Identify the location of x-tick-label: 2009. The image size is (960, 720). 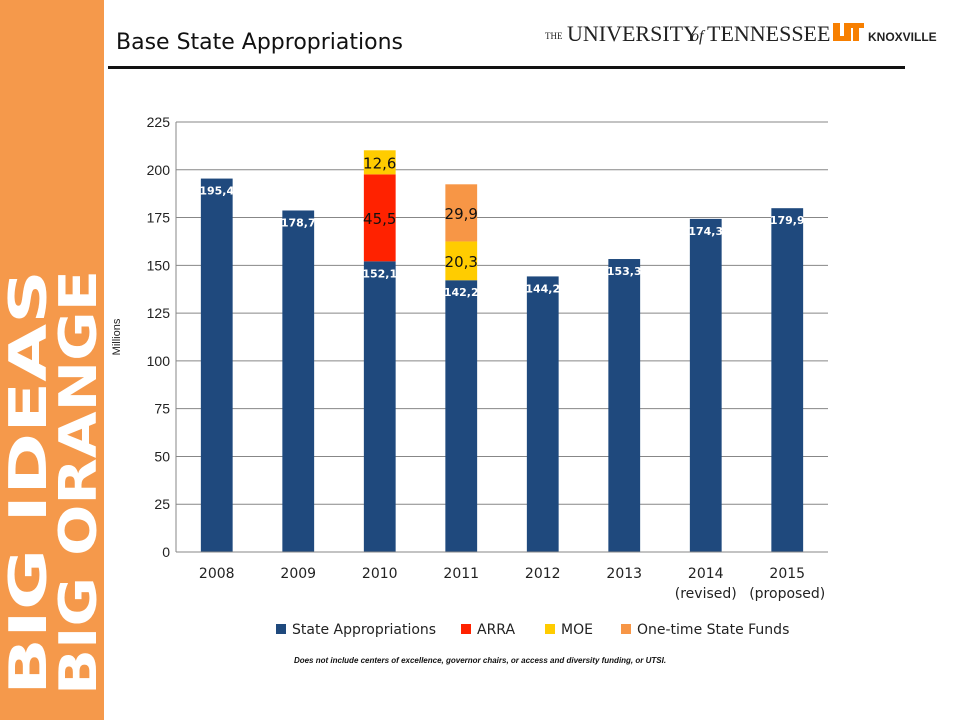
(298, 574).